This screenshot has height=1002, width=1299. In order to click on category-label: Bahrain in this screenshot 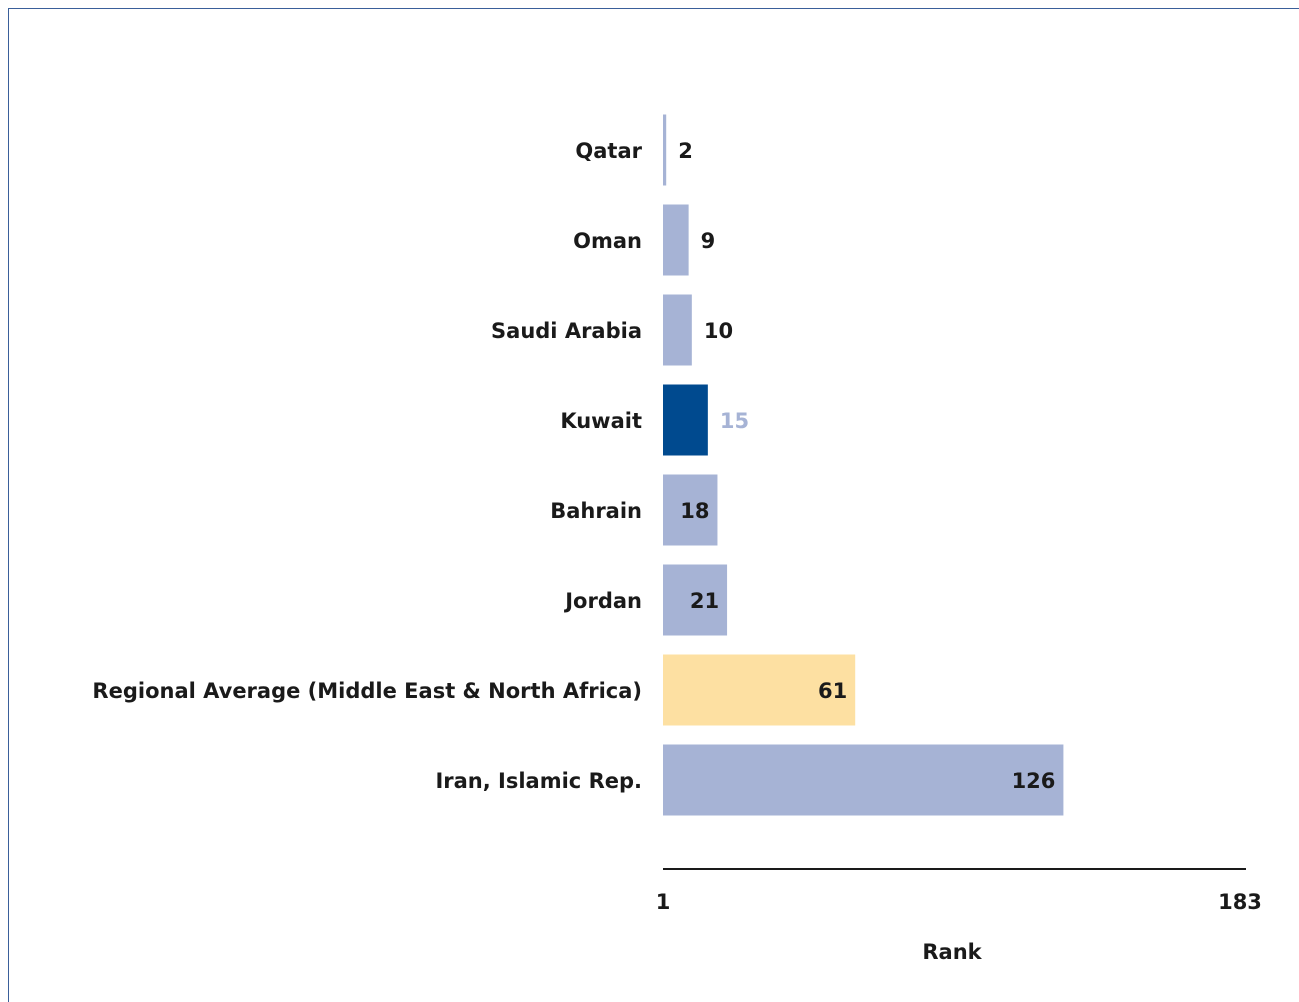, I will do `click(596, 511)`.